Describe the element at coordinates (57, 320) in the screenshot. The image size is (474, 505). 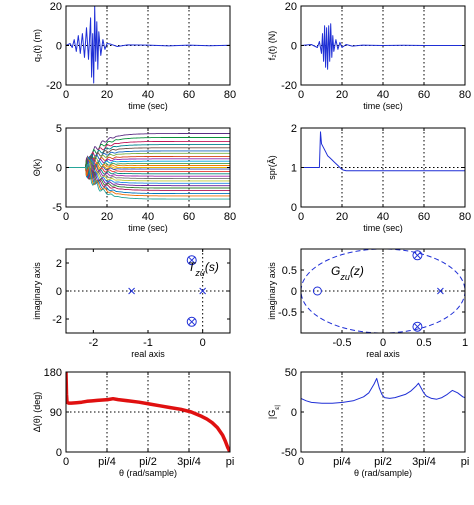
I see `y-tick-label: -2` at that location.